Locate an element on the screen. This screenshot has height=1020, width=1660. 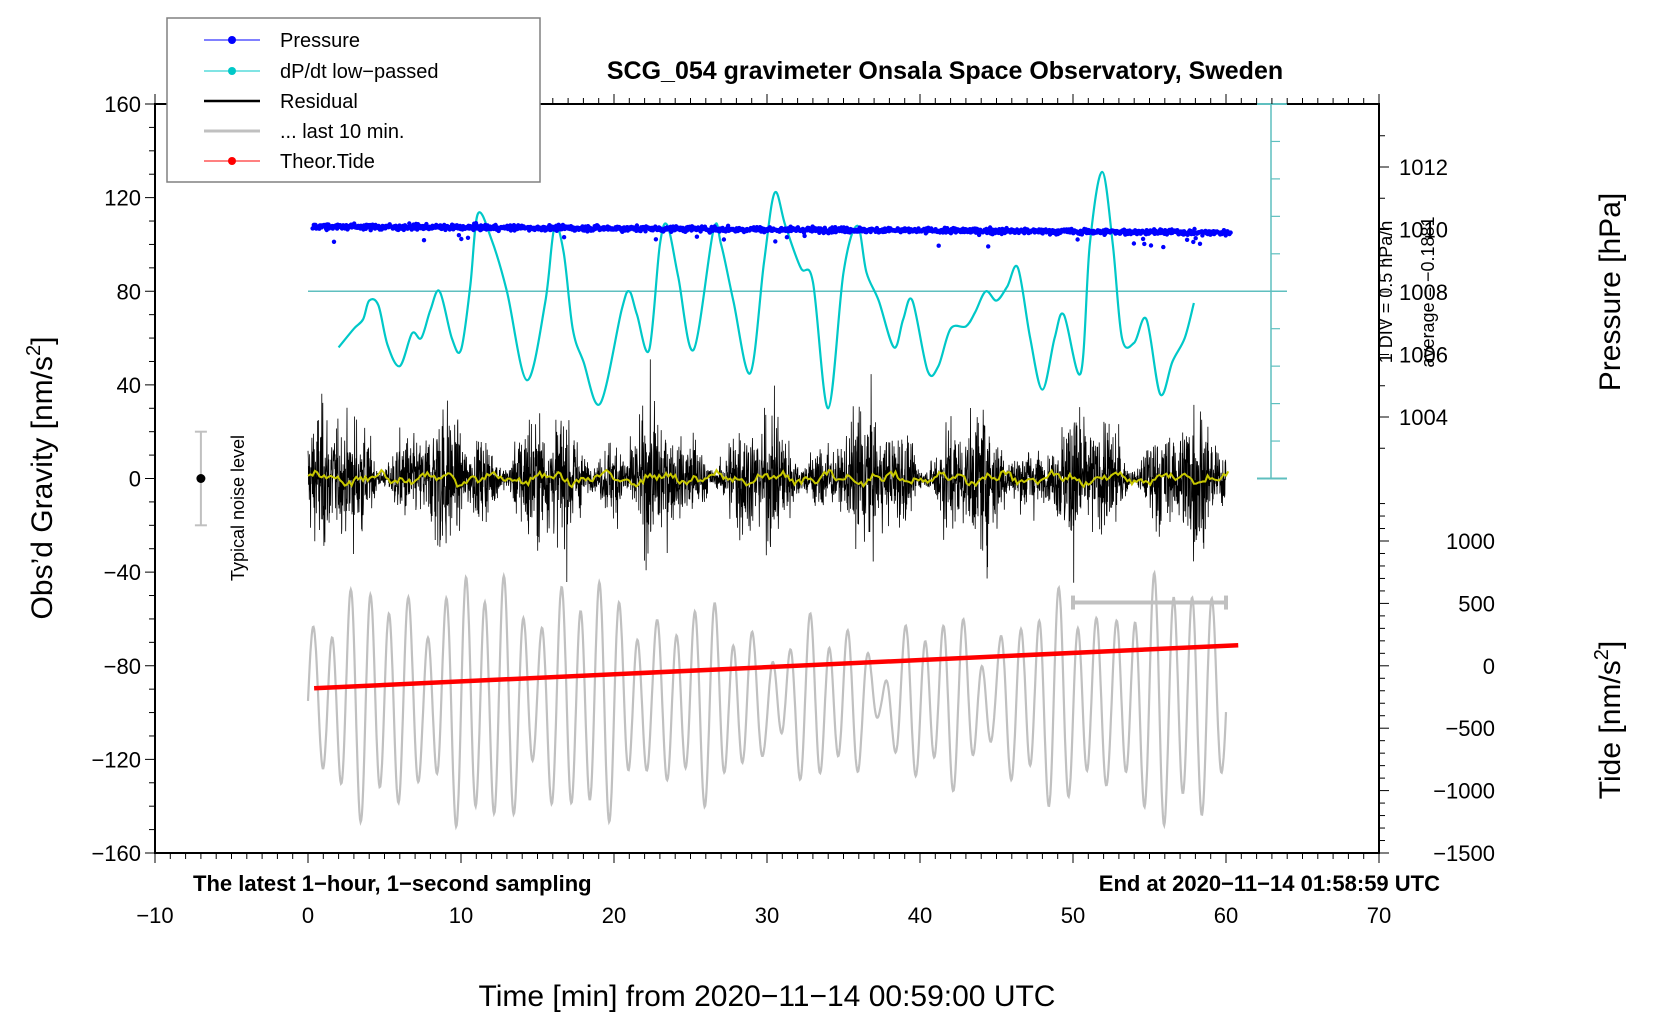
legend-label-tide: Theor.Tide is located at coordinates (327, 162).